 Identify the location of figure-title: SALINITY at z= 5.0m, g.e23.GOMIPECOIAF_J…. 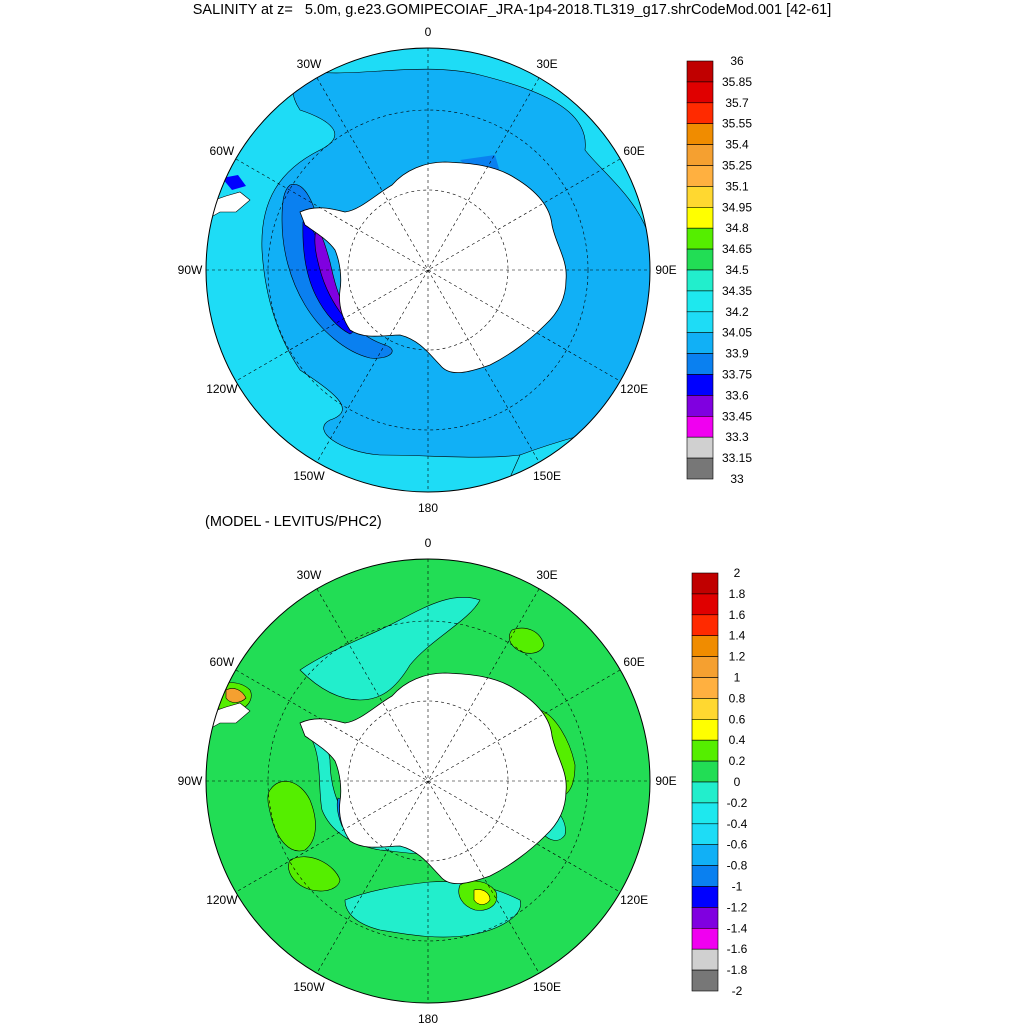
(512, 10).